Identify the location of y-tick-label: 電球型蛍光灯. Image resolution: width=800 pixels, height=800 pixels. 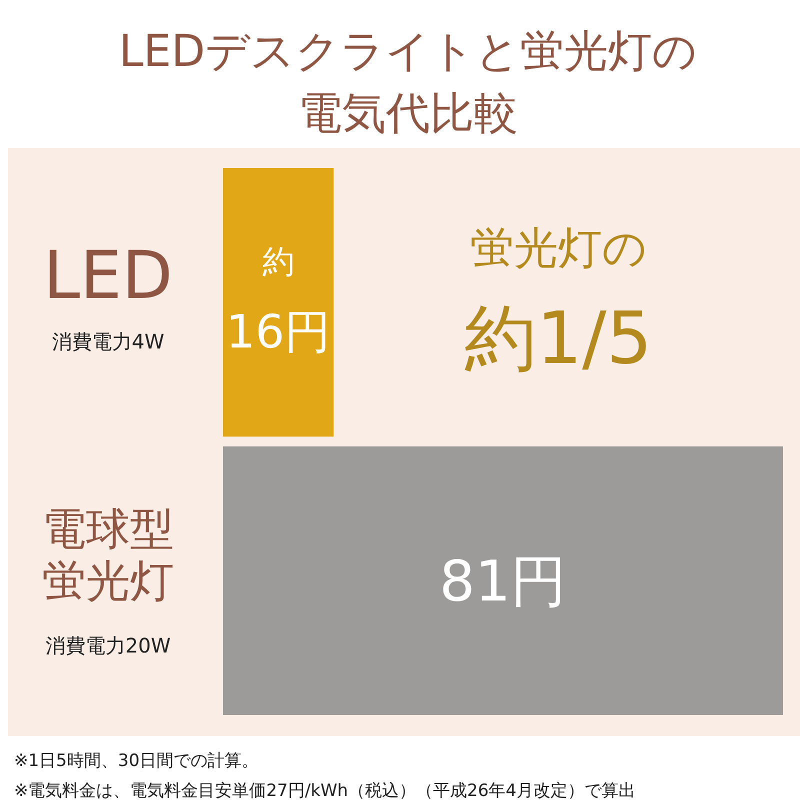
(108, 555).